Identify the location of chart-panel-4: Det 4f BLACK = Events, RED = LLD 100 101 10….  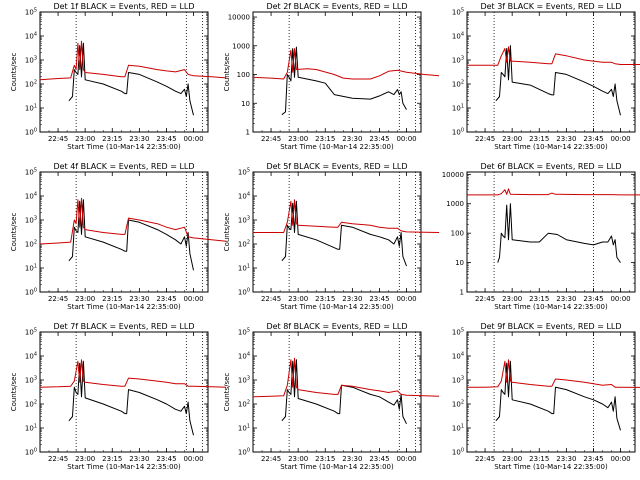
(118, 236).